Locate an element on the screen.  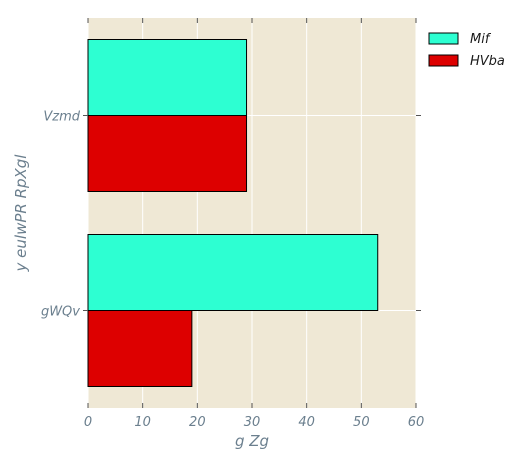
y-tick-label: gWQv is located at coordinates (60, 312).